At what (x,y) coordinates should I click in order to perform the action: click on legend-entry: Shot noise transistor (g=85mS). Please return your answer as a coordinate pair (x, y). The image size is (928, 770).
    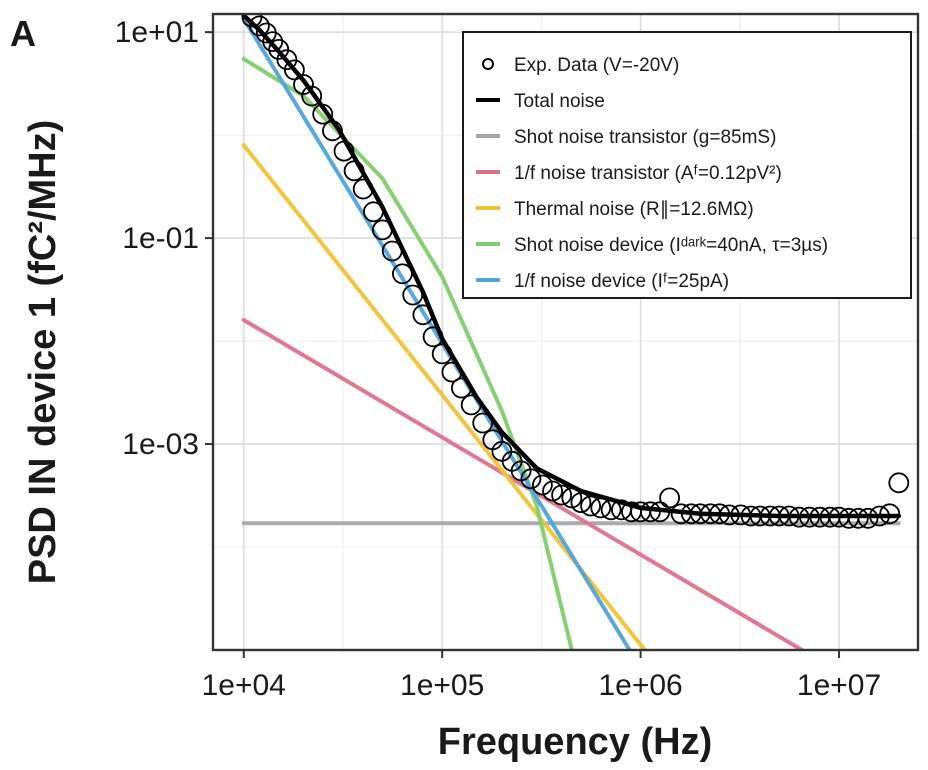
    Looking at the image, I should click on (626, 137).